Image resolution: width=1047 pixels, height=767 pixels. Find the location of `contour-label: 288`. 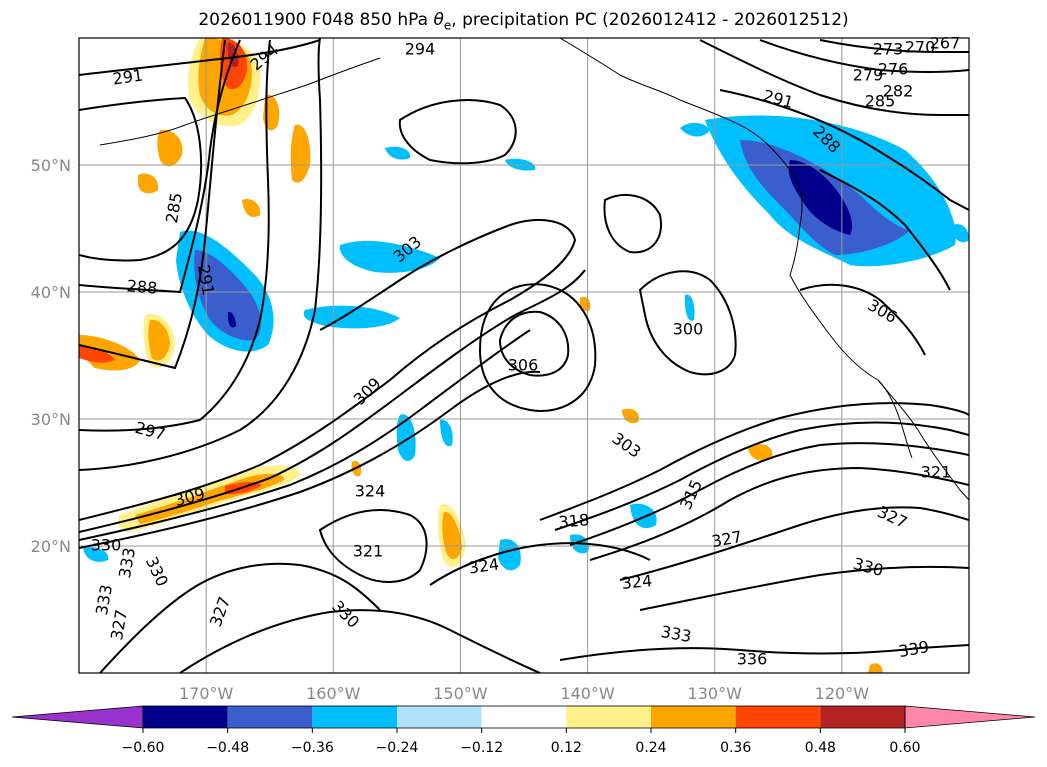

contour-label: 288 is located at coordinates (142, 287).